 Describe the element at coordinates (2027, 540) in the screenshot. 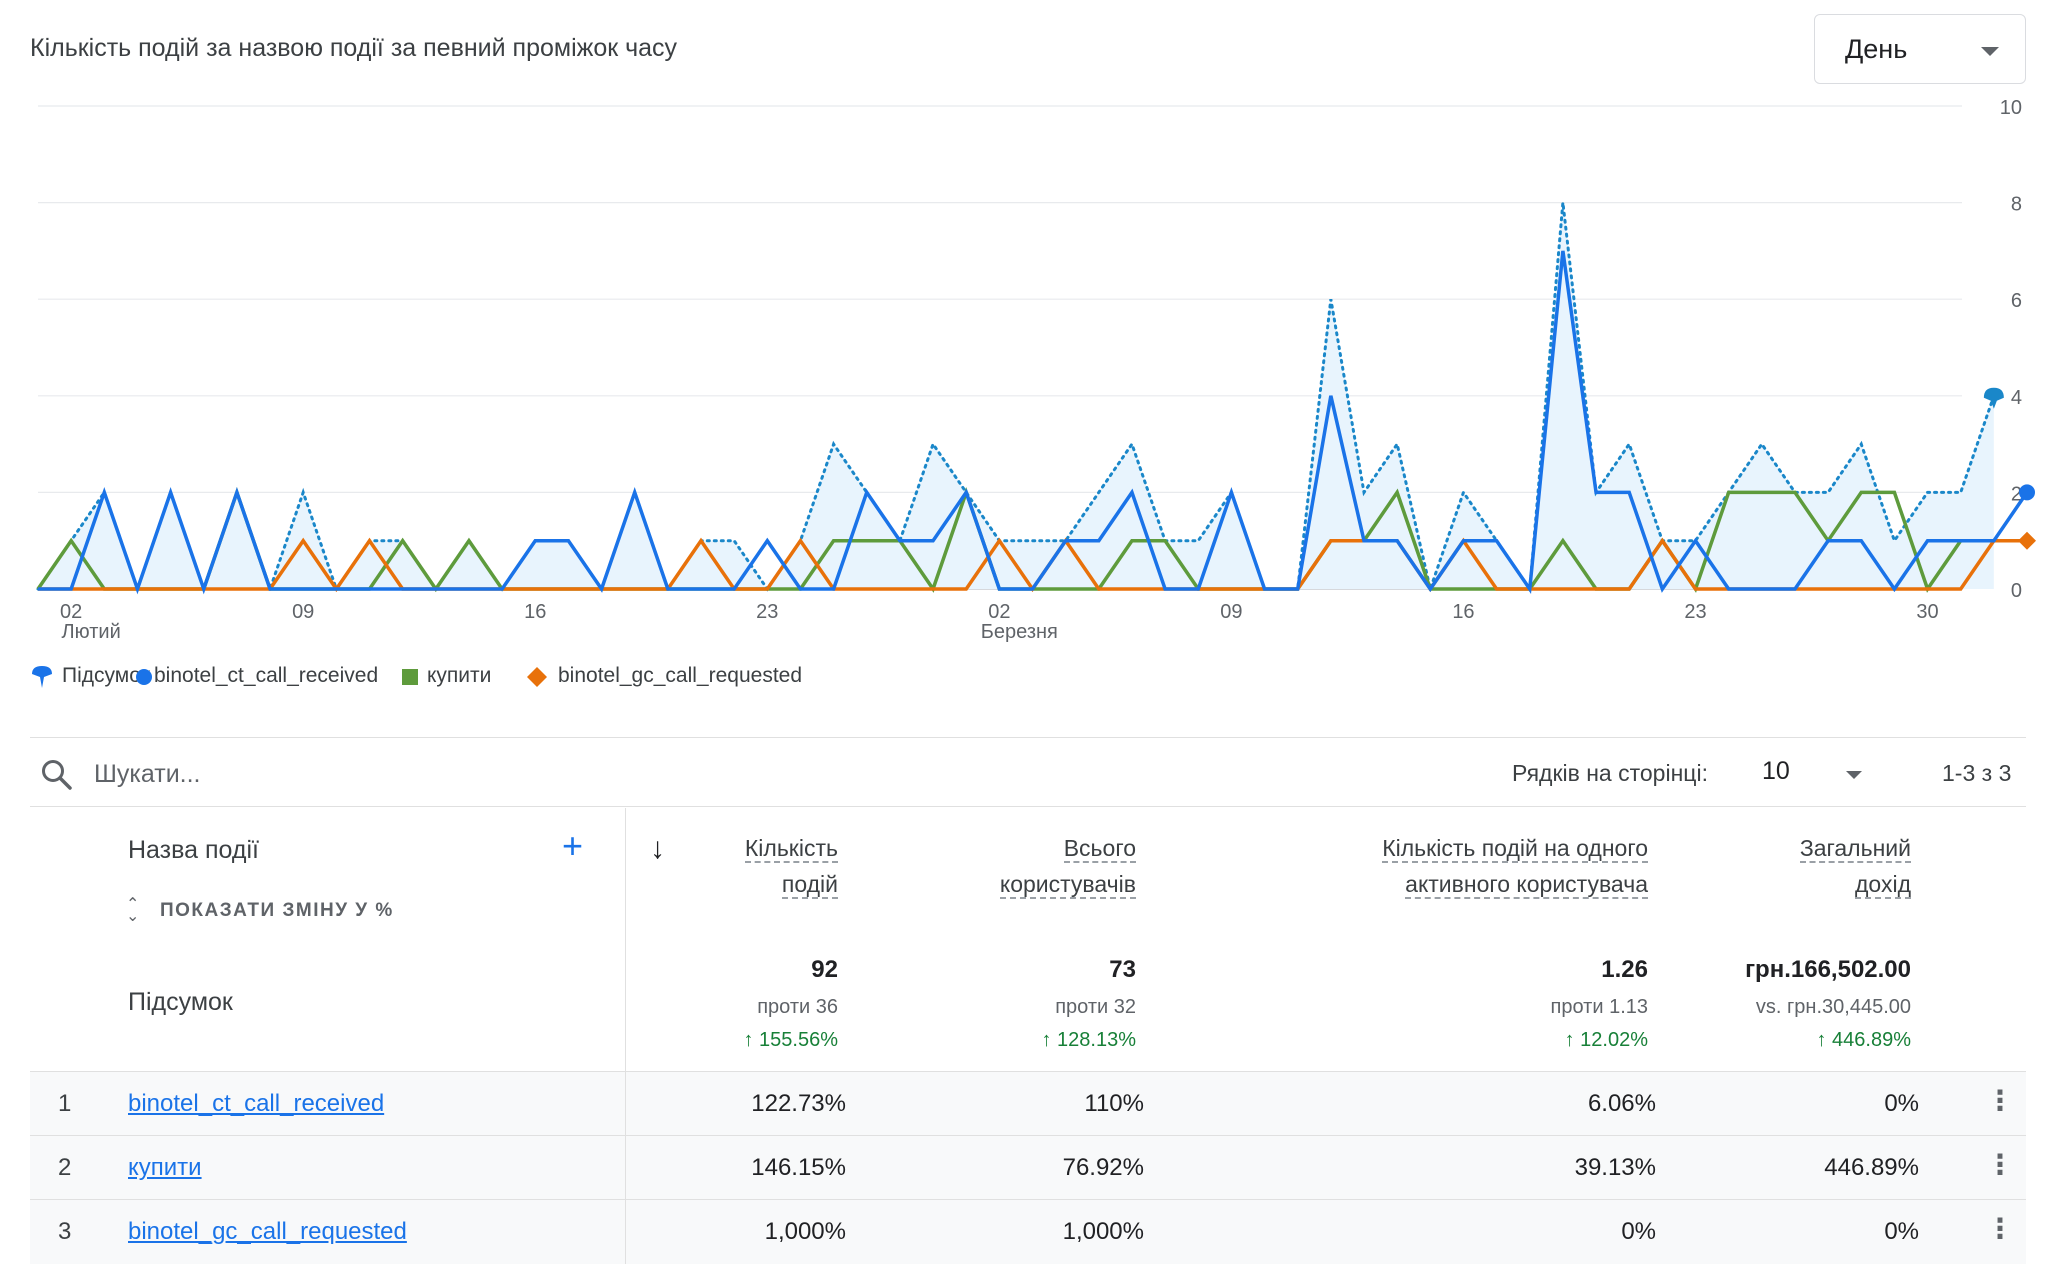

I see `gc-call-end-marker` at that location.